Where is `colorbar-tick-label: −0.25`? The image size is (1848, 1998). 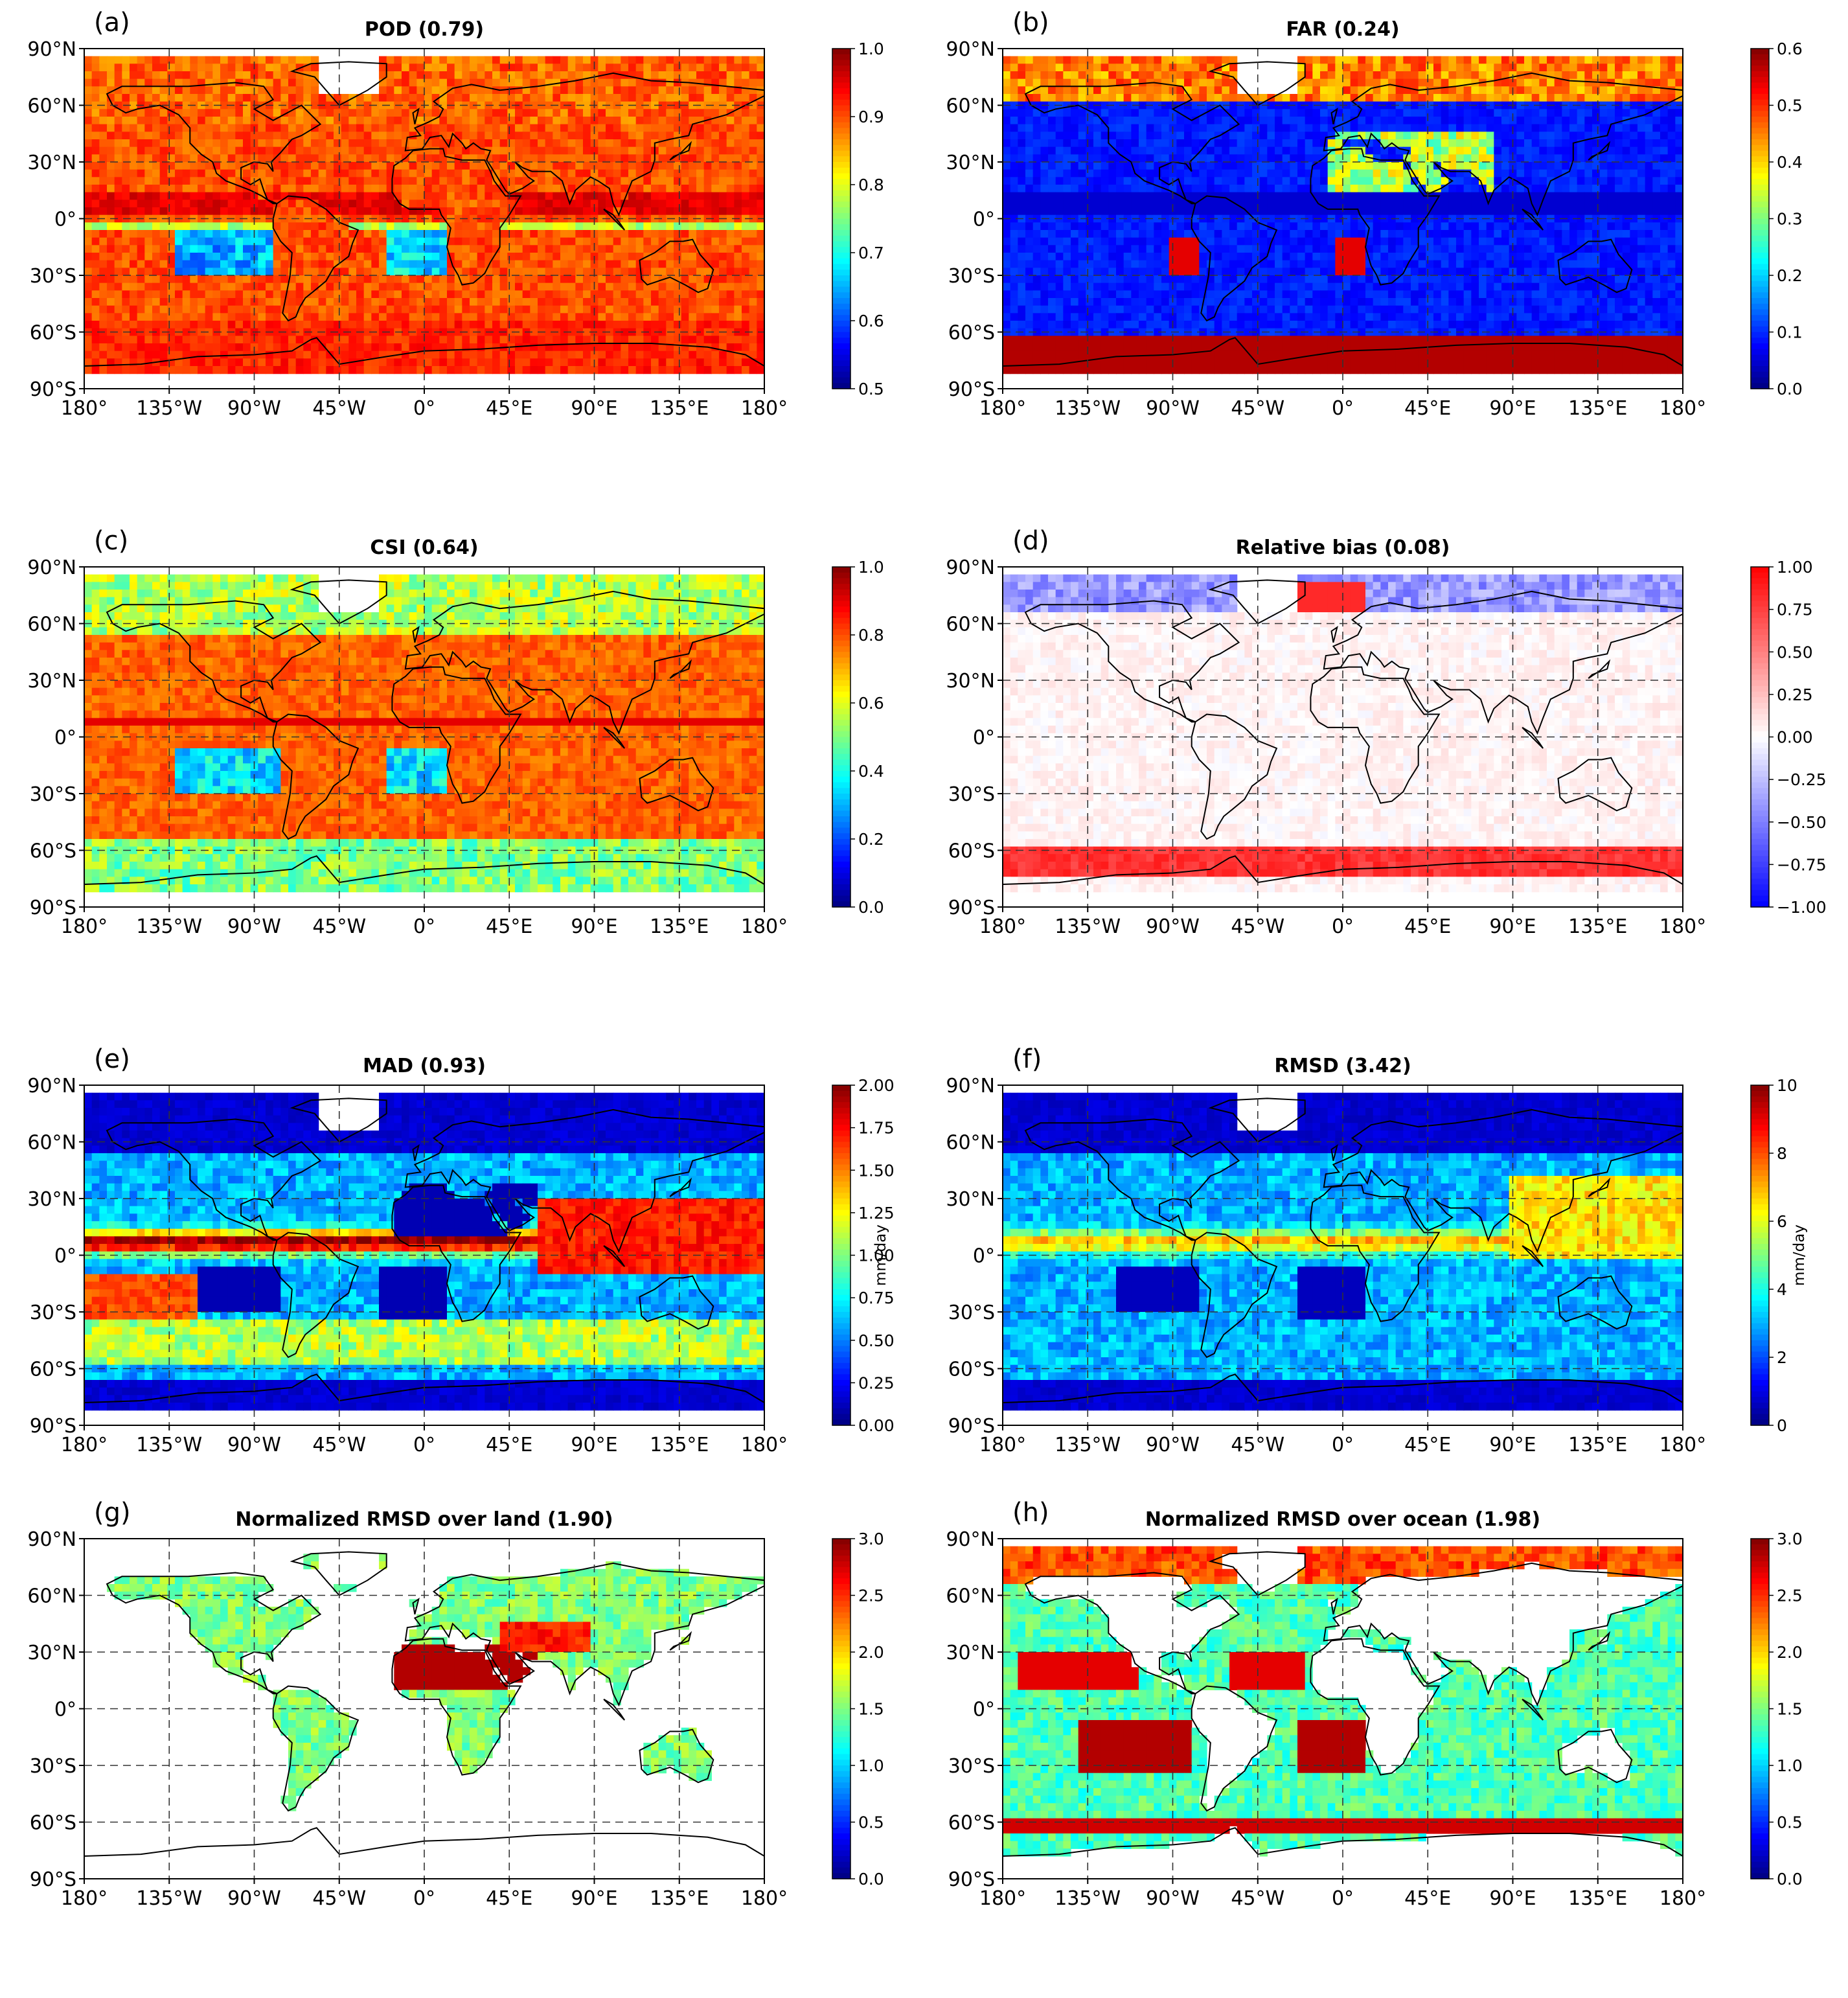 colorbar-tick-label: −0.25 is located at coordinates (1802, 780).